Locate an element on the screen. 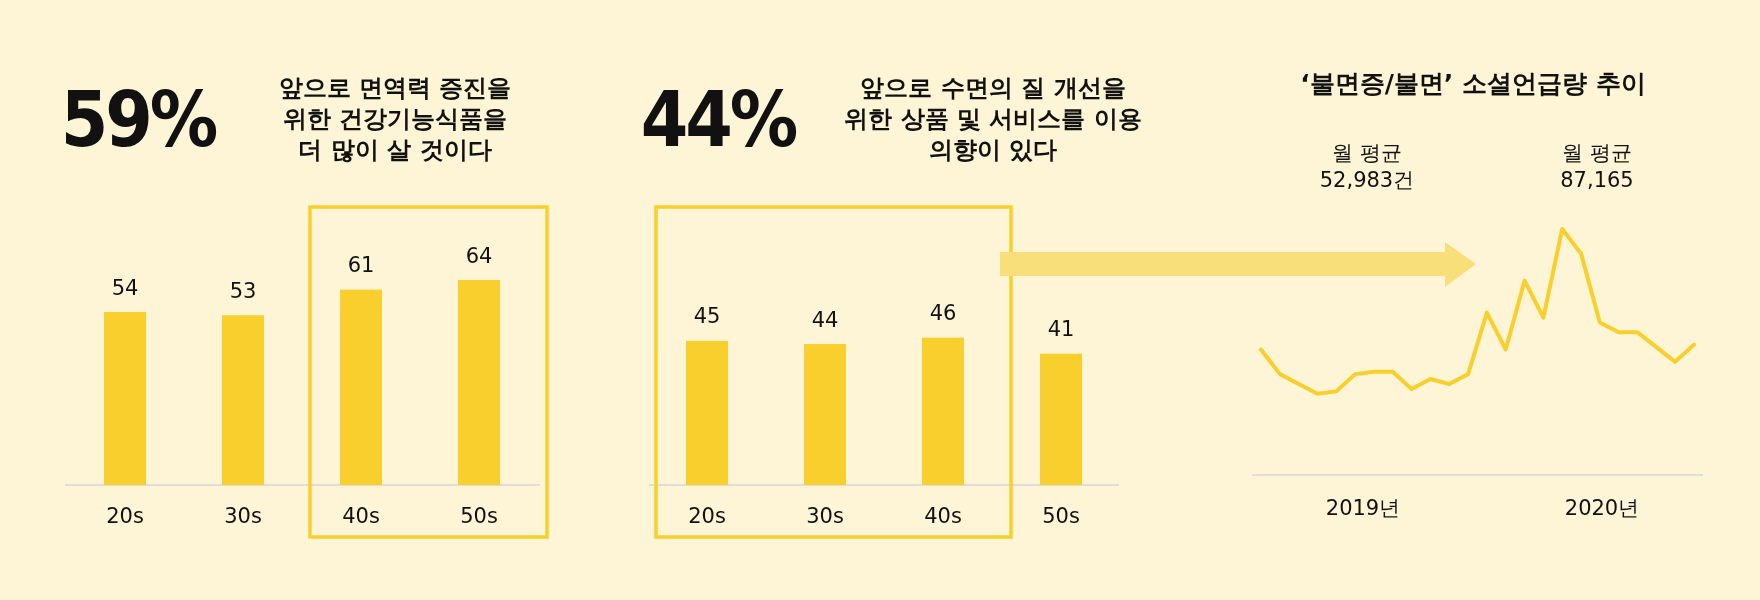 The height and width of the screenshot is (600, 1760). text: 2020년 is located at coordinates (1602, 508).